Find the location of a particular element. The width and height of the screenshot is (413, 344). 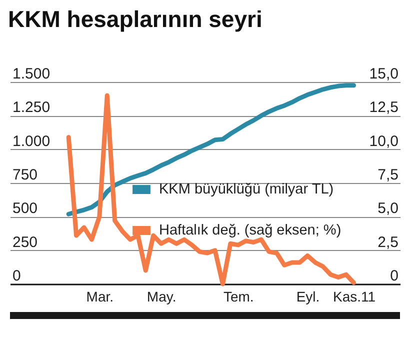

legend-label: Haftalık değ. (sağ eksen; %) is located at coordinates (250, 230).